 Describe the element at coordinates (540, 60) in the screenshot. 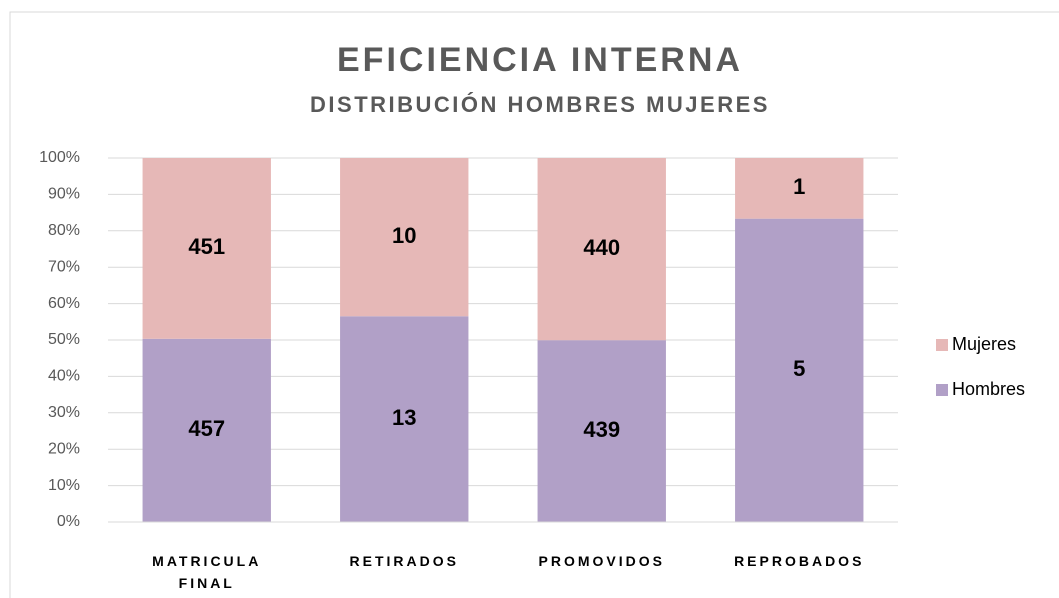

I see `chart-title: EFICIENCIA INTERNA` at that location.